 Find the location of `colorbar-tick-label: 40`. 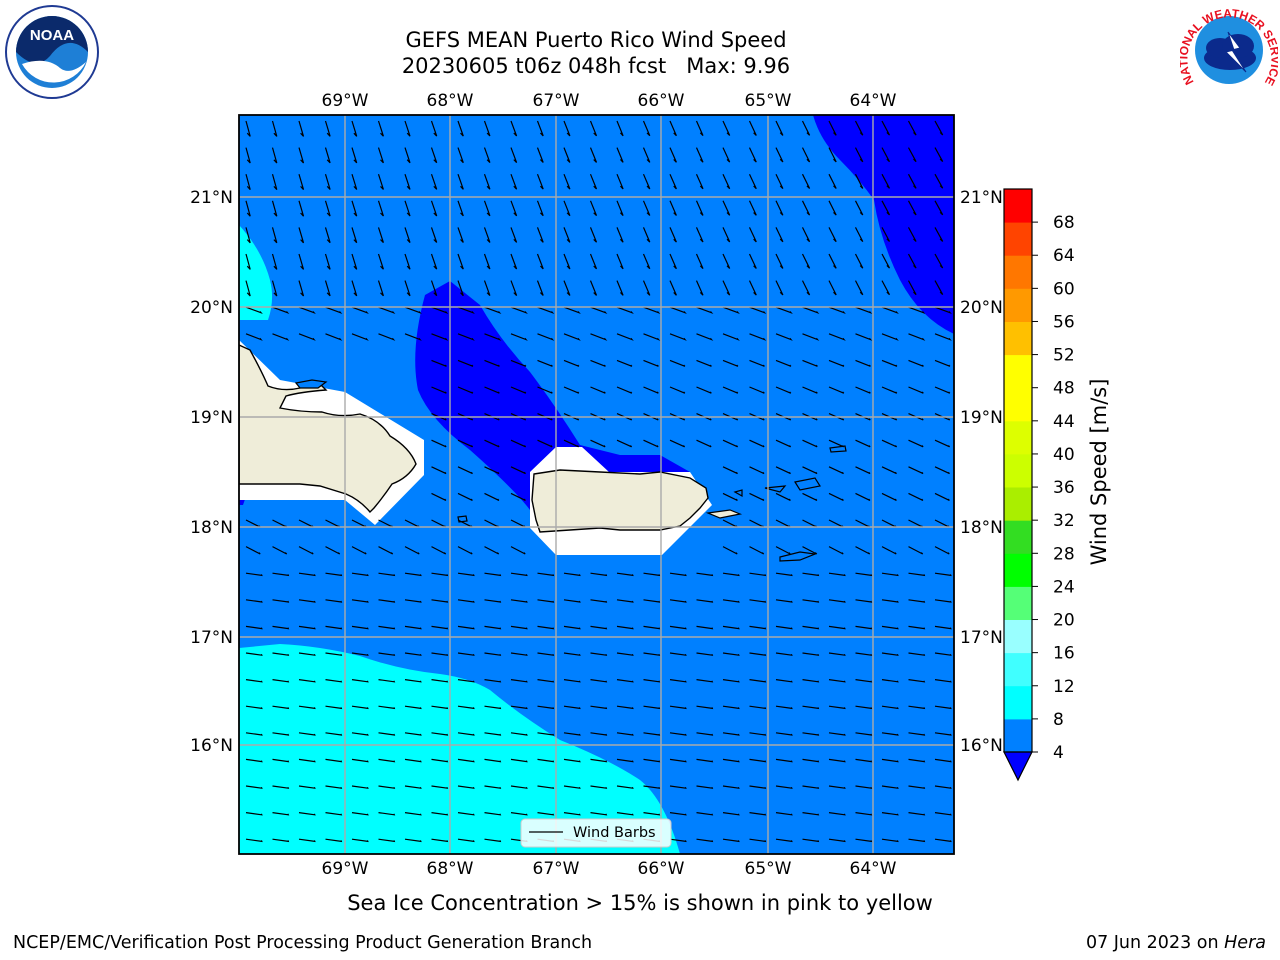

colorbar-tick-label: 40 is located at coordinates (1064, 455).